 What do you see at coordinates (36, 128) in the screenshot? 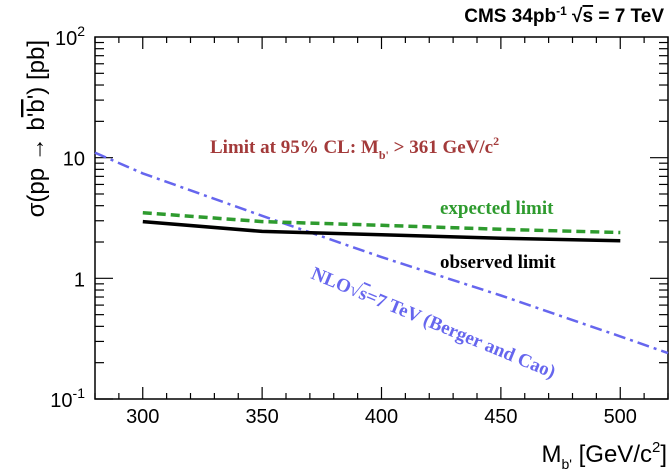
I see `y-axis-label: σ(pp → b'b') [pb]` at bounding box center [36, 128].